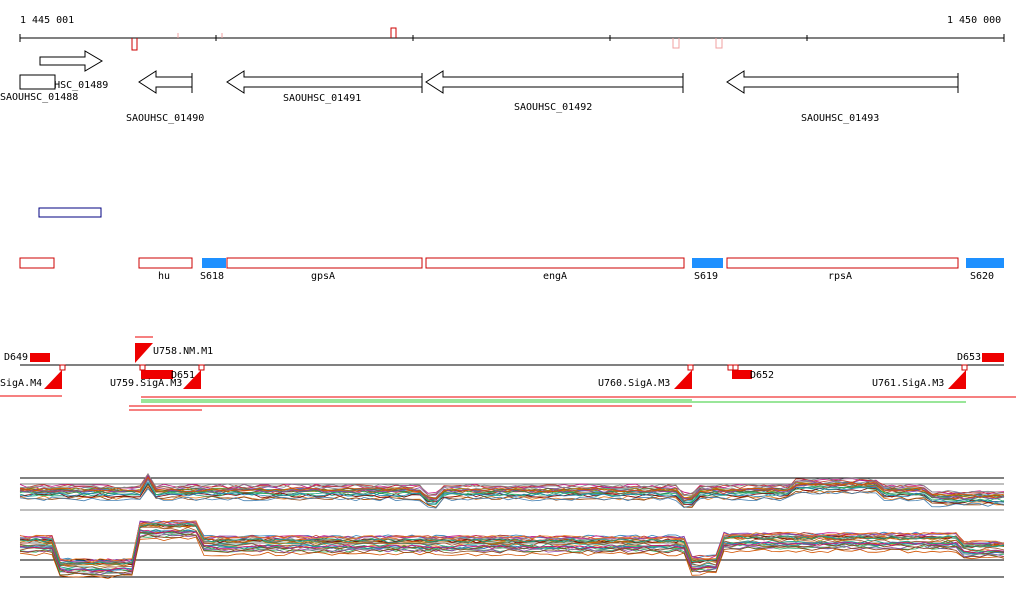 This screenshot has height=611, width=1024. What do you see at coordinates (21, 383) in the screenshot?
I see `upshift-label: SigA.M4` at bounding box center [21, 383].